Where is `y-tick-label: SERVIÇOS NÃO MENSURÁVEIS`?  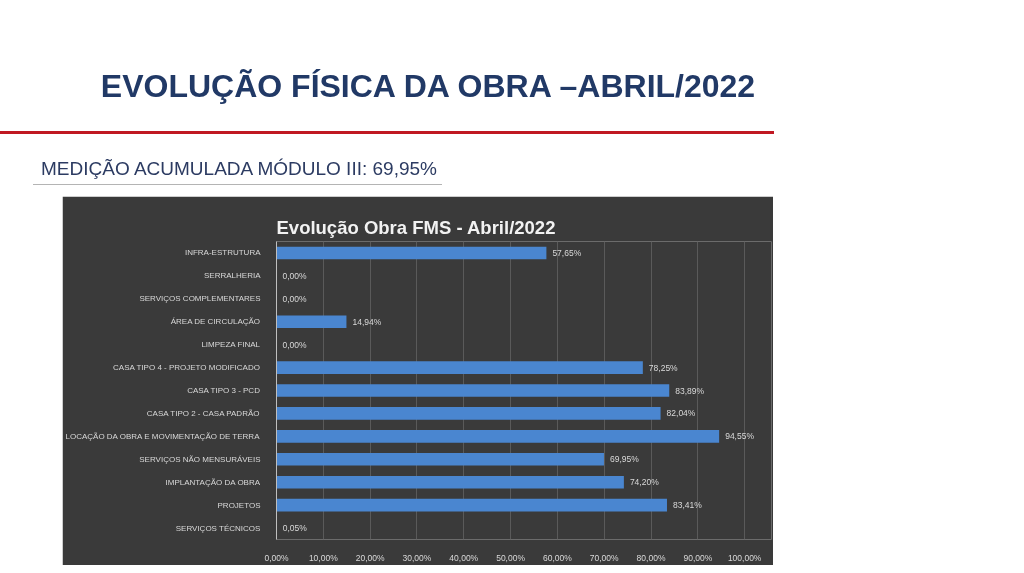
y-tick-label: SERVIÇOS NÃO MENSURÁVEIS is located at coordinates (200, 459).